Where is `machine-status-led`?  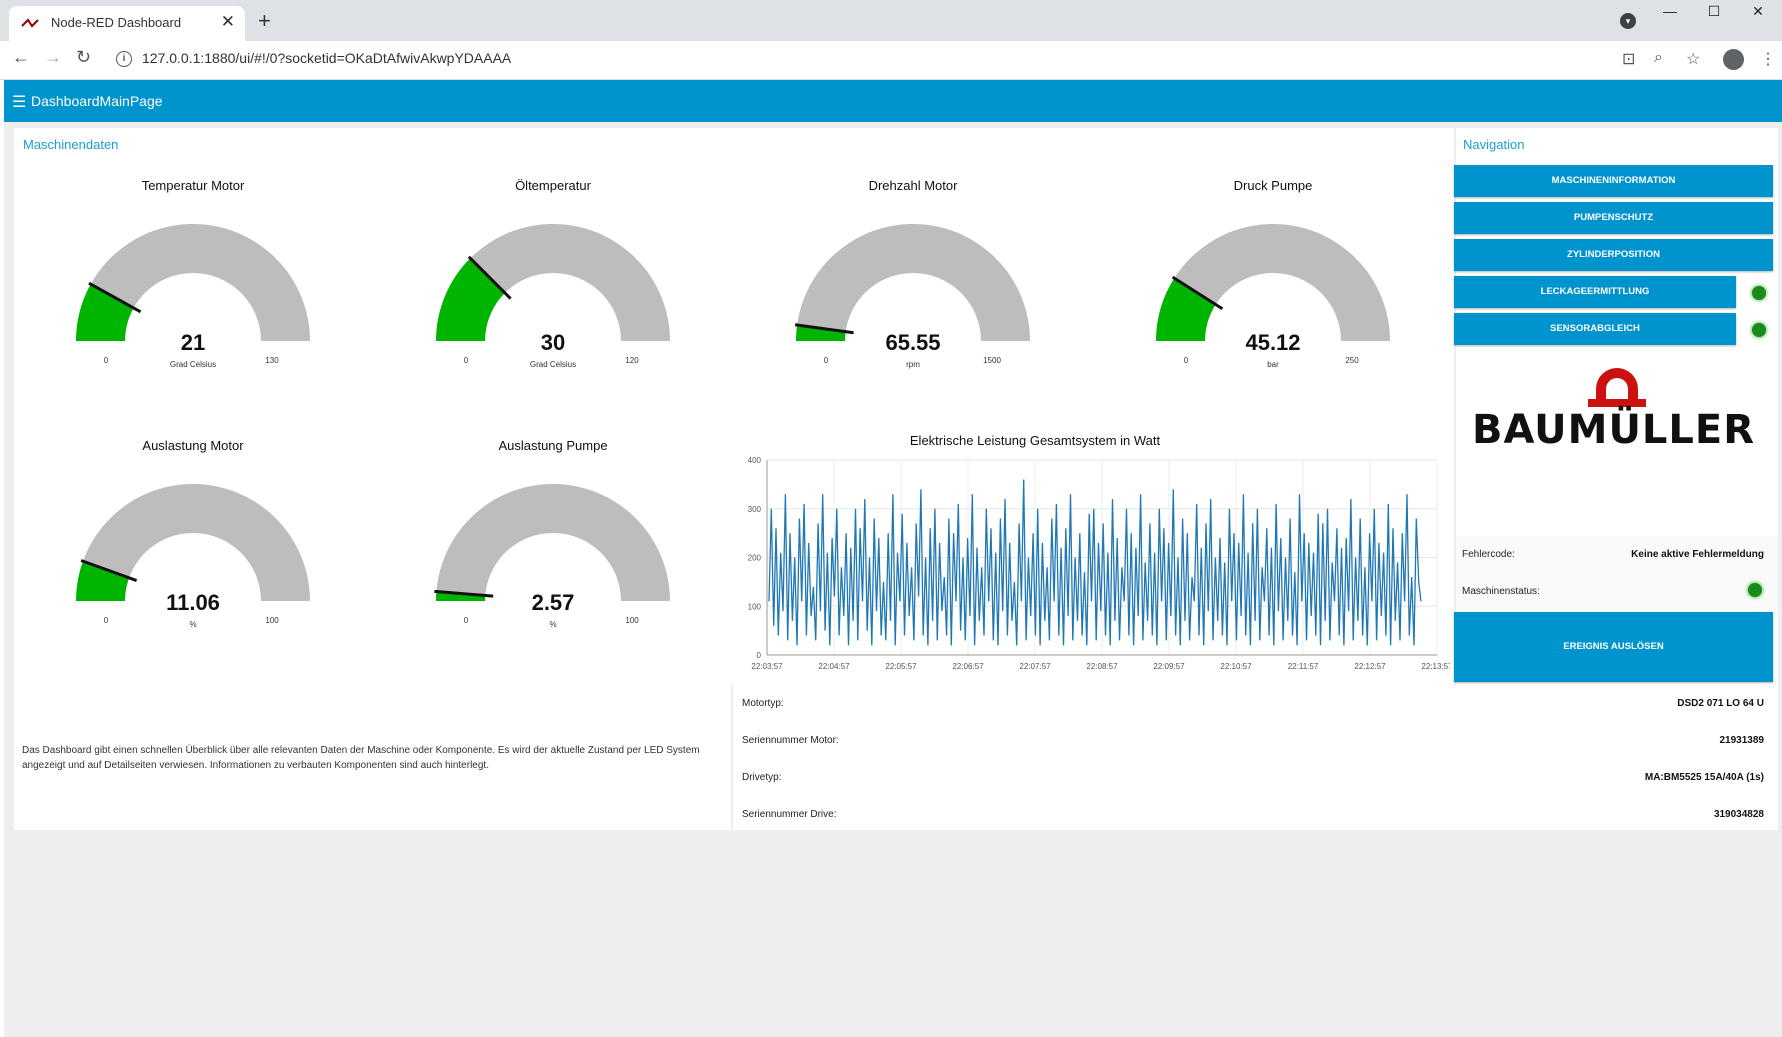 machine-status-led is located at coordinates (1755, 590).